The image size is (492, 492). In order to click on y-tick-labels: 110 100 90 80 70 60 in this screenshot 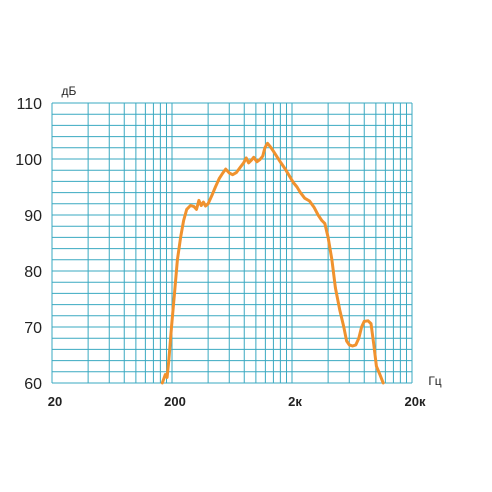, I will do `click(28, 244)`.